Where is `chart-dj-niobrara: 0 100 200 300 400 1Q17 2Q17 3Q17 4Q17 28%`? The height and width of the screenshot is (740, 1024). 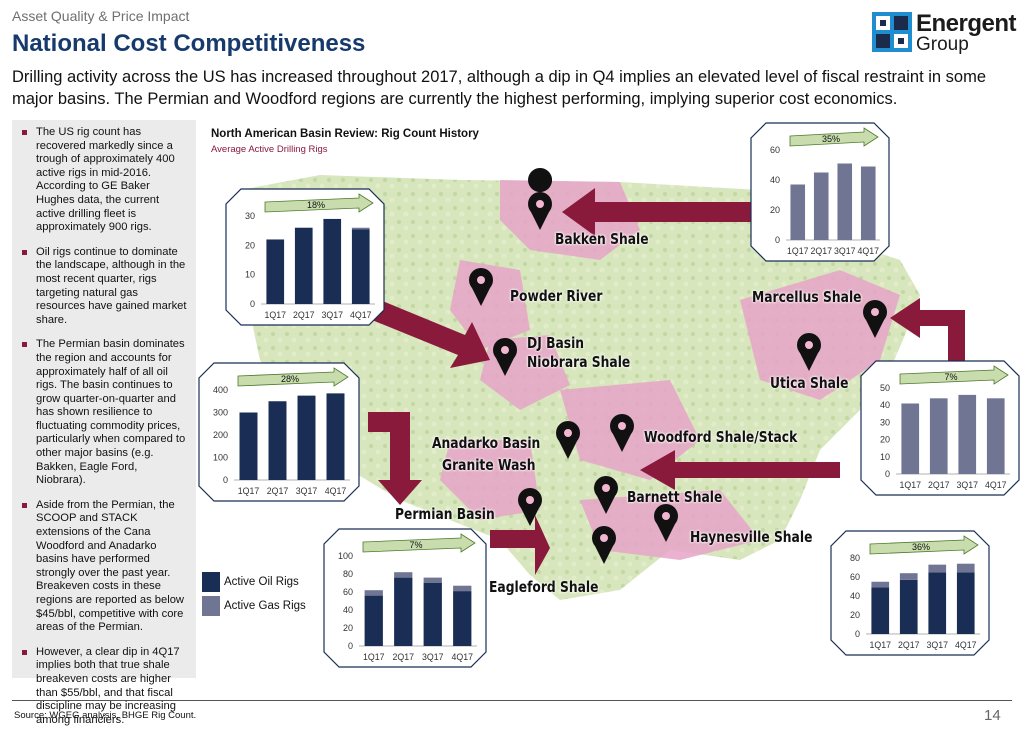 chart-dj-niobrara: 0 100 200 300 400 1Q17 2Q17 3Q17 4Q17 28% is located at coordinates (279, 432).